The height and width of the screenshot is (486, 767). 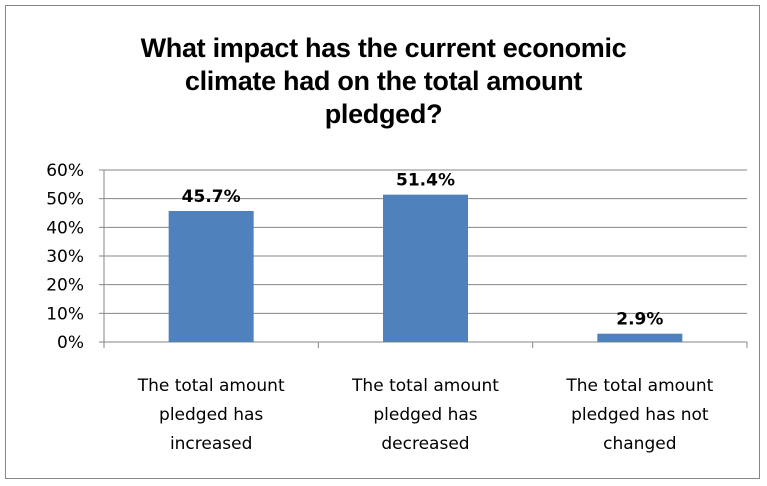 I want to click on y-tick-label: 60%, so click(x=65, y=171).